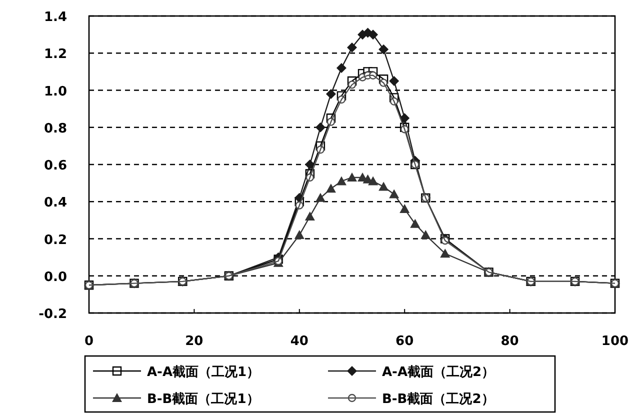  I want to click on legend-label: B-B截面（工况2）, so click(438, 399).